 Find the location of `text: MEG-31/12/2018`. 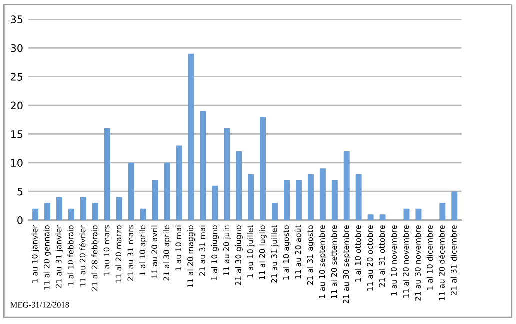

text: MEG-31/12/2018 is located at coordinates (40, 305).